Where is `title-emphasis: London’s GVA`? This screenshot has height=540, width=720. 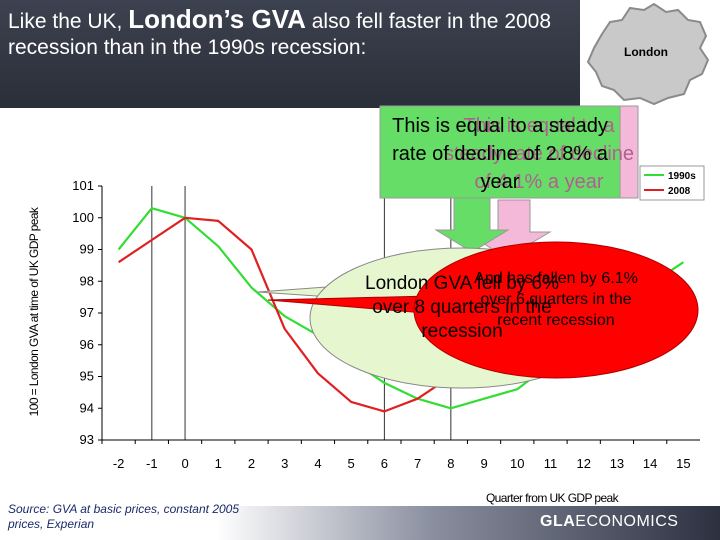
title-emphasis: London’s GVA is located at coordinates (217, 19).